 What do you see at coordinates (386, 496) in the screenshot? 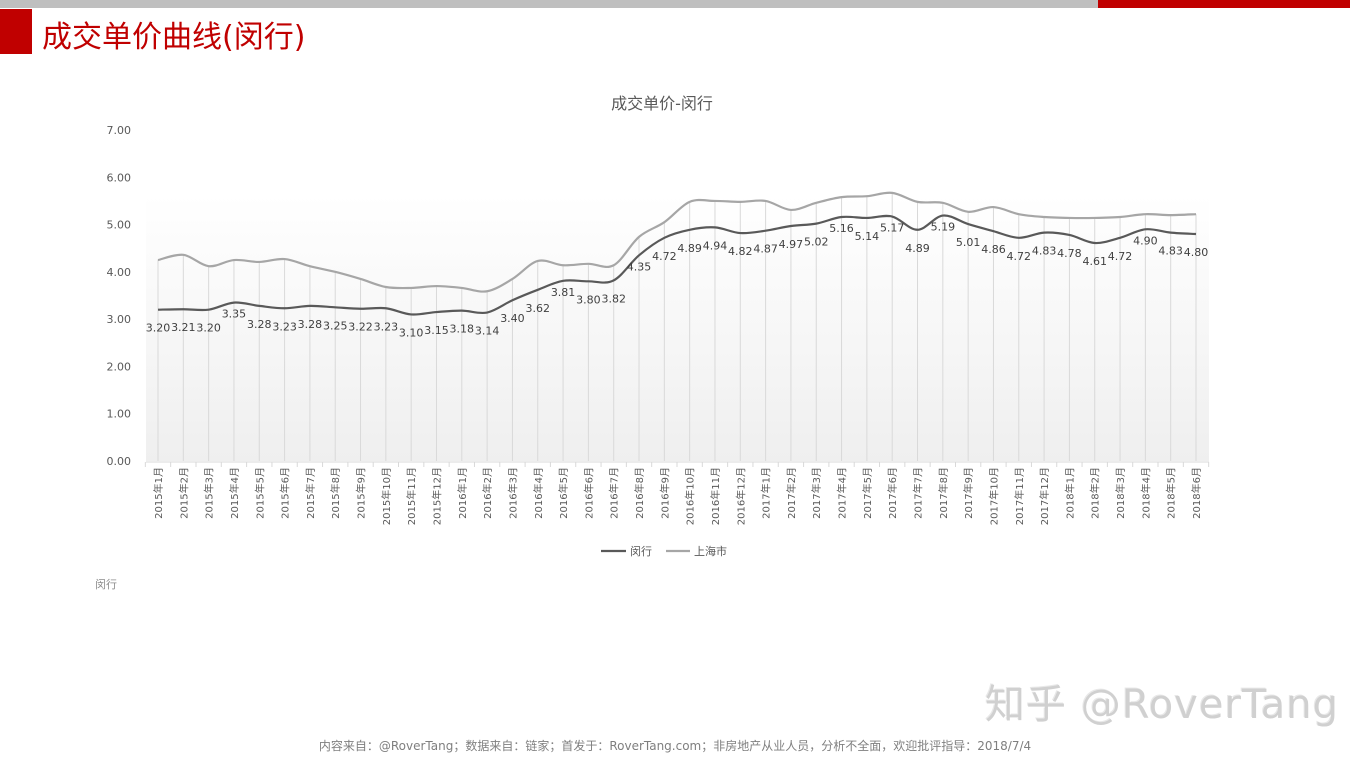
I see `x-tick-label: 2015年10月` at bounding box center [386, 496].